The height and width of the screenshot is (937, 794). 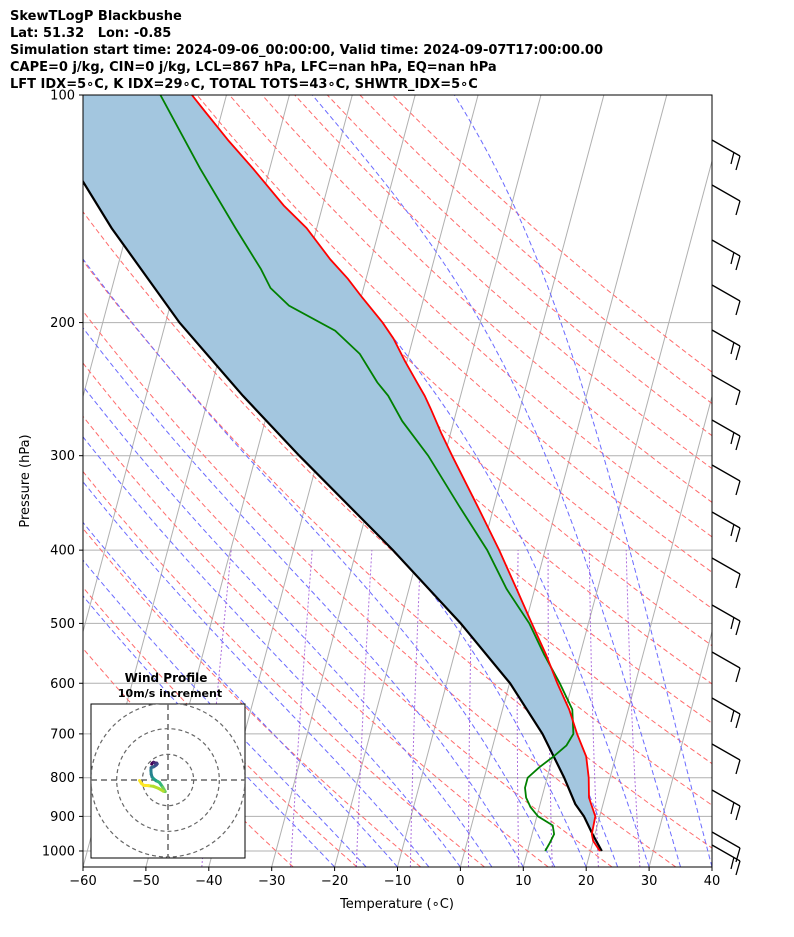 I want to click on x-tick-label: −60, so click(x=82, y=881).